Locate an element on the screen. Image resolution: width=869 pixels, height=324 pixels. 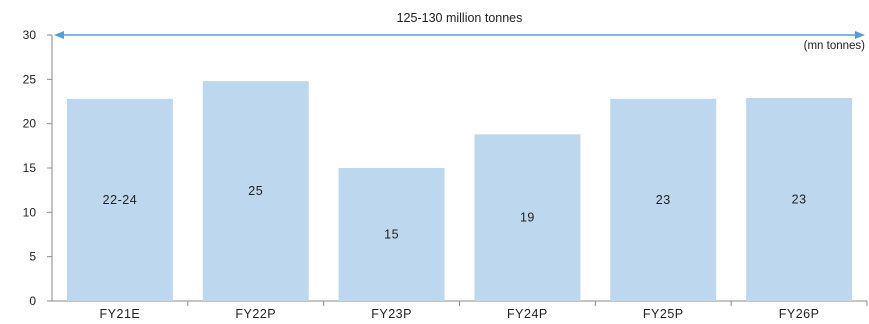
data-label: 22-24 is located at coordinates (120, 200).